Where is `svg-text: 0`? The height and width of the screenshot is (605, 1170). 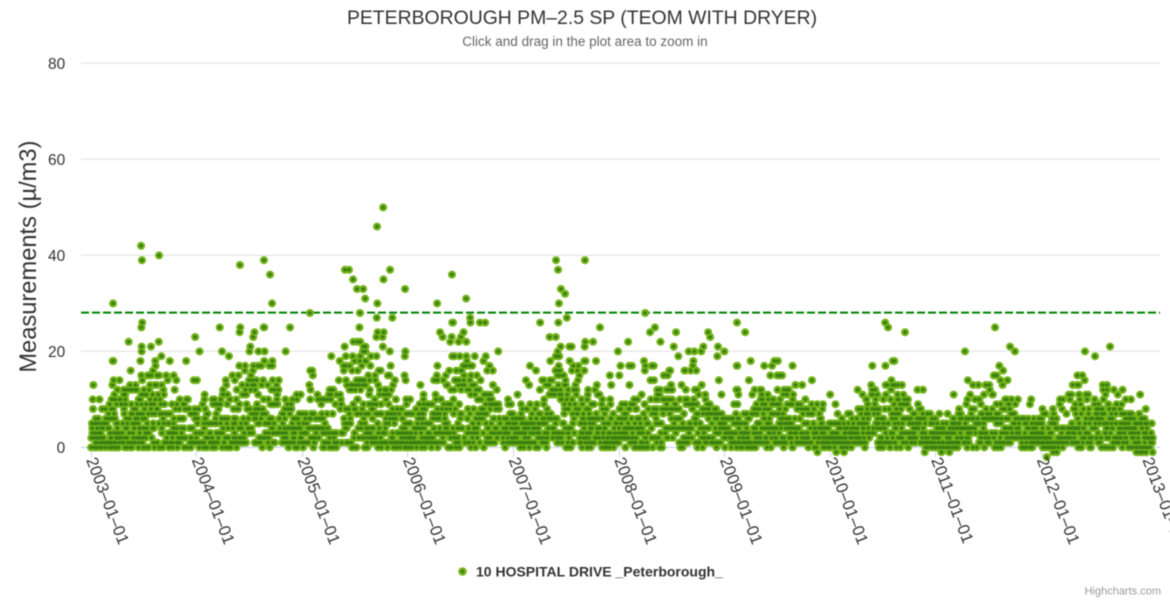 svg-text: 0 is located at coordinates (61, 448).